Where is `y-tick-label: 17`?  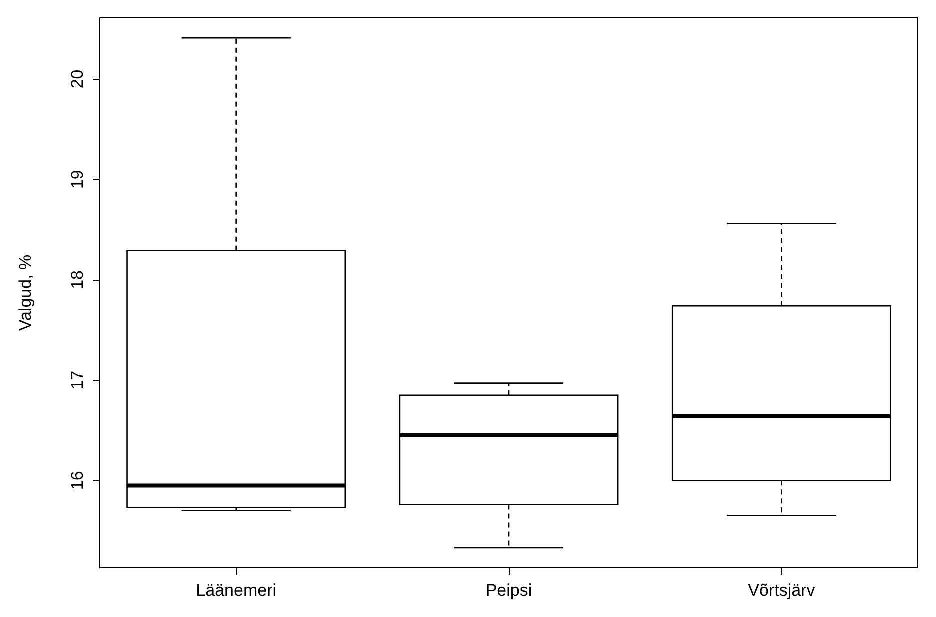
y-tick-label: 17 is located at coordinates (77, 380).